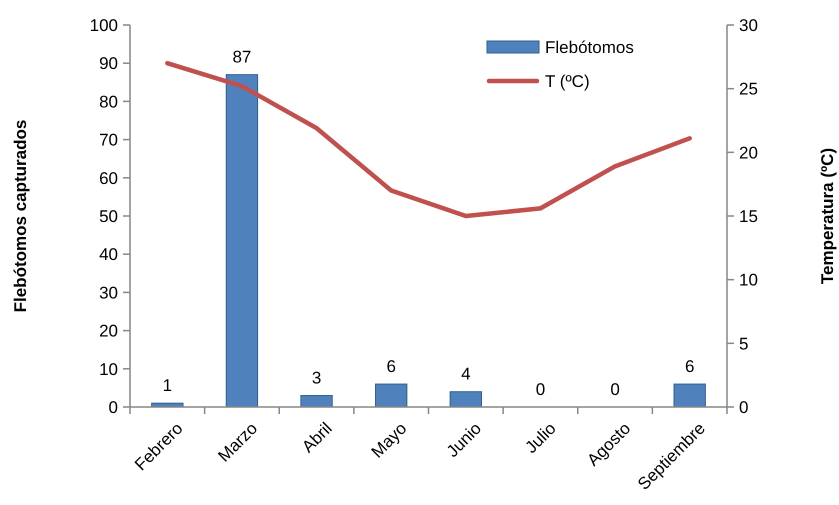 This screenshot has width=839, height=505. What do you see at coordinates (743, 407) in the screenshot?
I see `y2-tick-label: 0` at bounding box center [743, 407].